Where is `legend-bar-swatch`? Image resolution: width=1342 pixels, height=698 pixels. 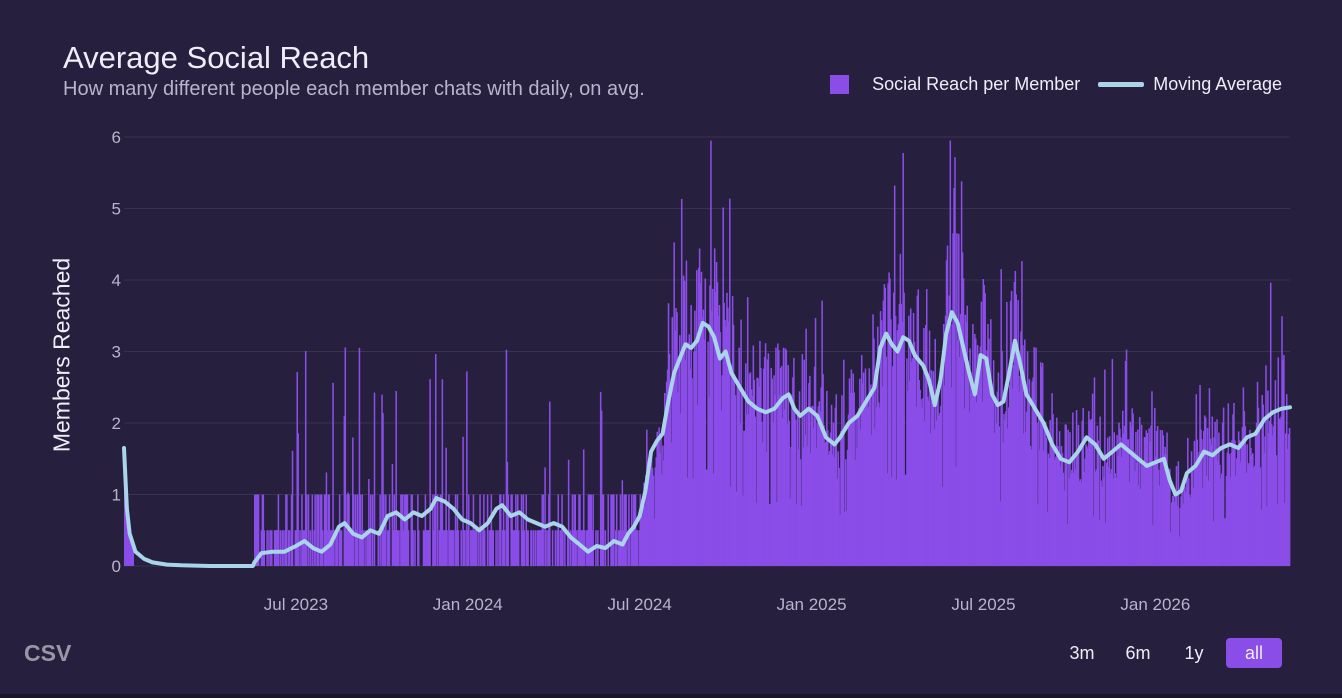 legend-bar-swatch is located at coordinates (840, 84).